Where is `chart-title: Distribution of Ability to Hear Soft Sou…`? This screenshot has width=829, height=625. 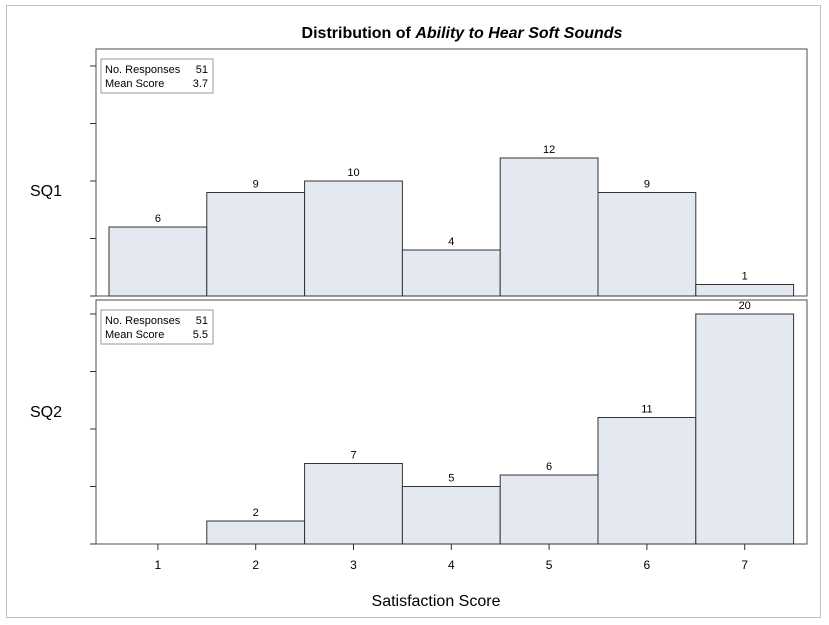
chart-title: Distribution of Ability to Hear Soft Sou… is located at coordinates (462, 33).